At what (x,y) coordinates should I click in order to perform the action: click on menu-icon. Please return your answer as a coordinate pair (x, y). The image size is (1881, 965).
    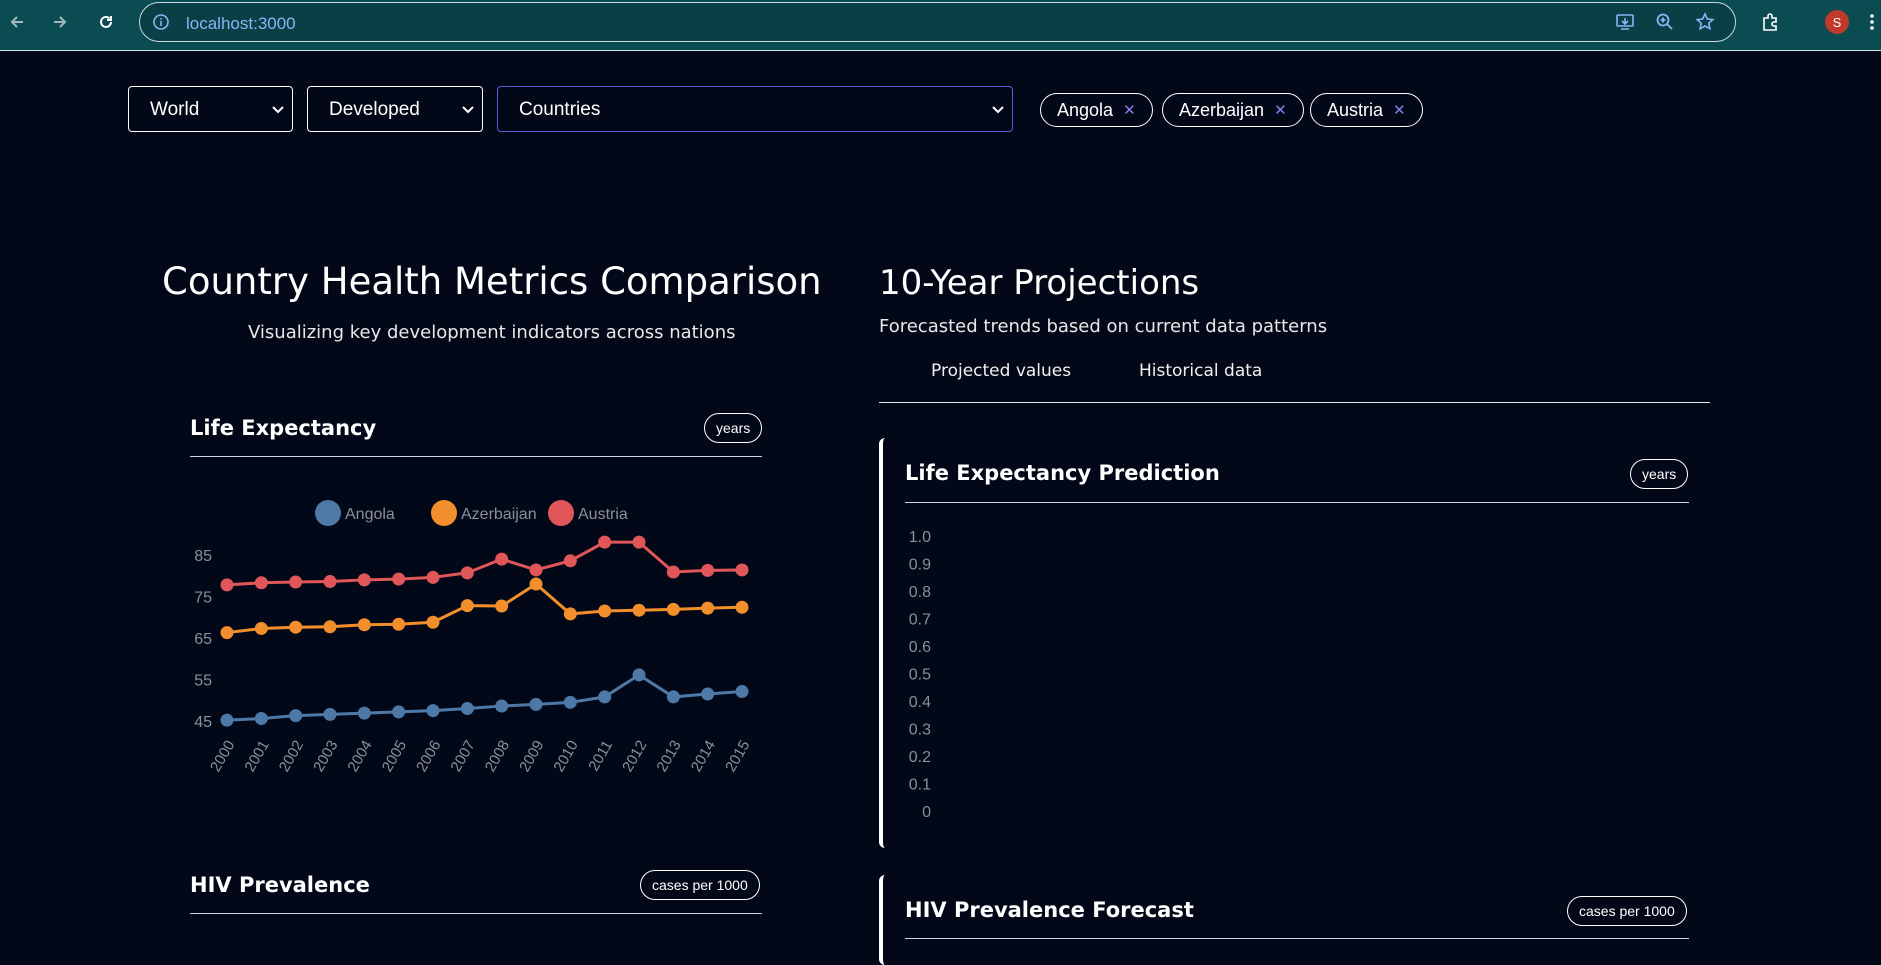
    Looking at the image, I should click on (1872, 22).